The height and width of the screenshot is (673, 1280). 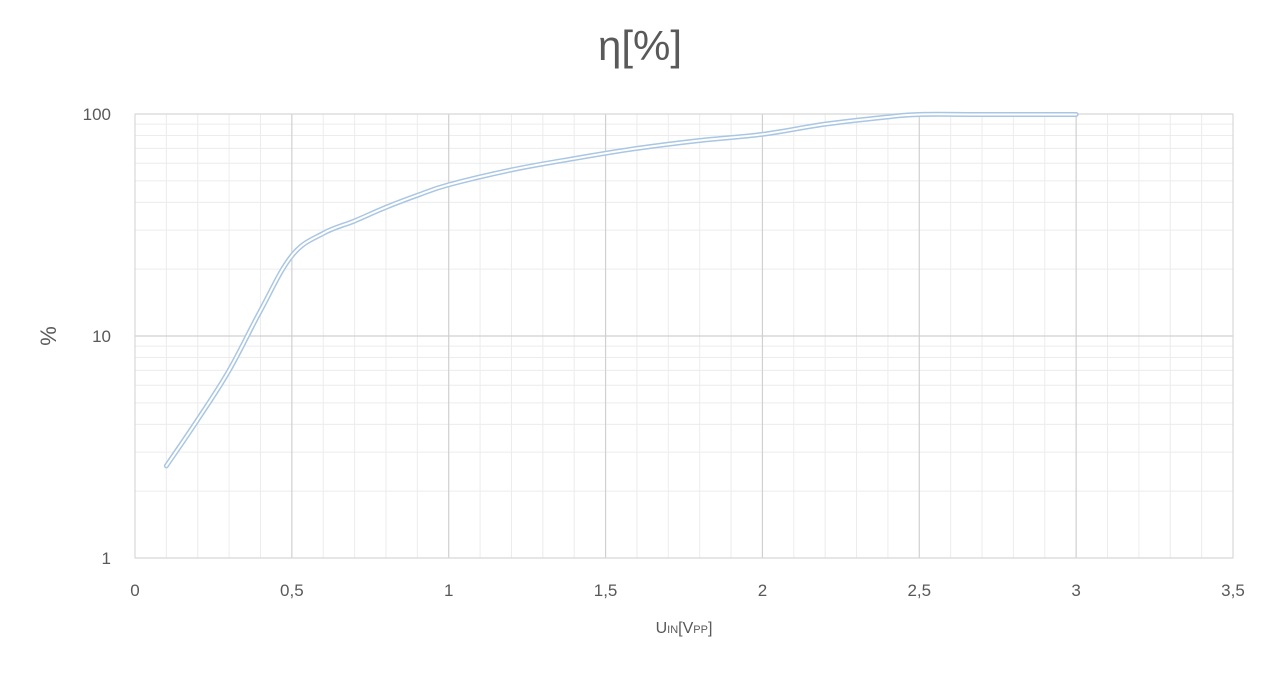 I want to click on y-tick-label: 10, so click(x=101, y=336).